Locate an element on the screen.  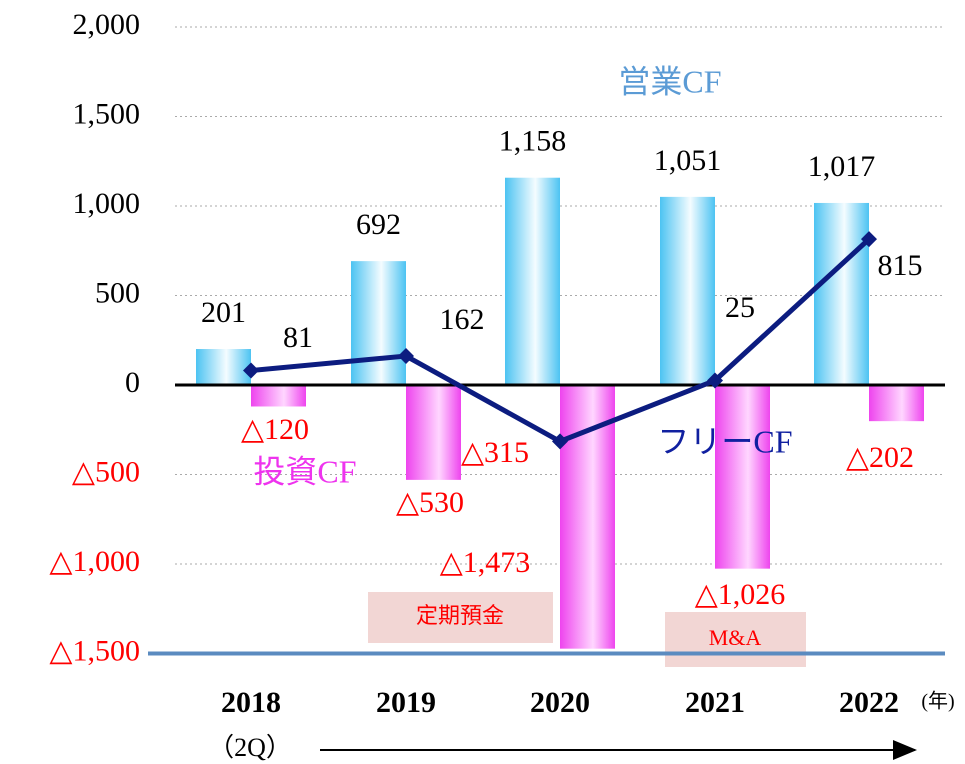
value-label: △1,026 is located at coordinates (740, 594).